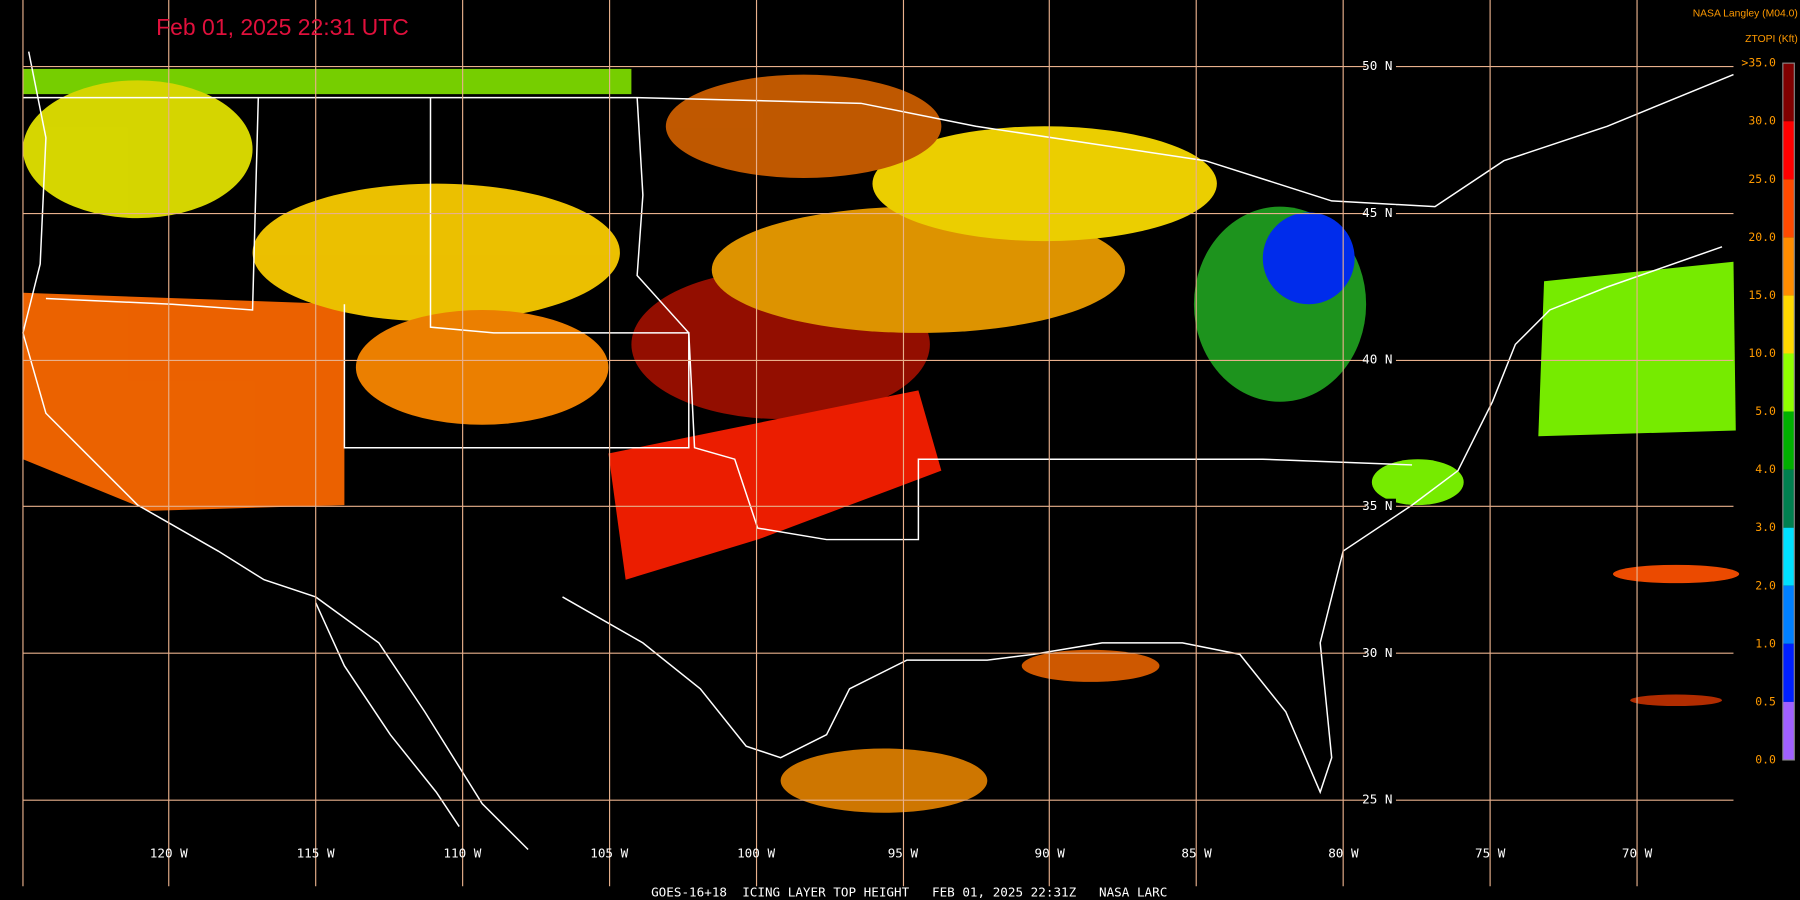 The image size is (1800, 900). What do you see at coordinates (1196, 853) in the screenshot?
I see `longitude-label: 85 W` at bounding box center [1196, 853].